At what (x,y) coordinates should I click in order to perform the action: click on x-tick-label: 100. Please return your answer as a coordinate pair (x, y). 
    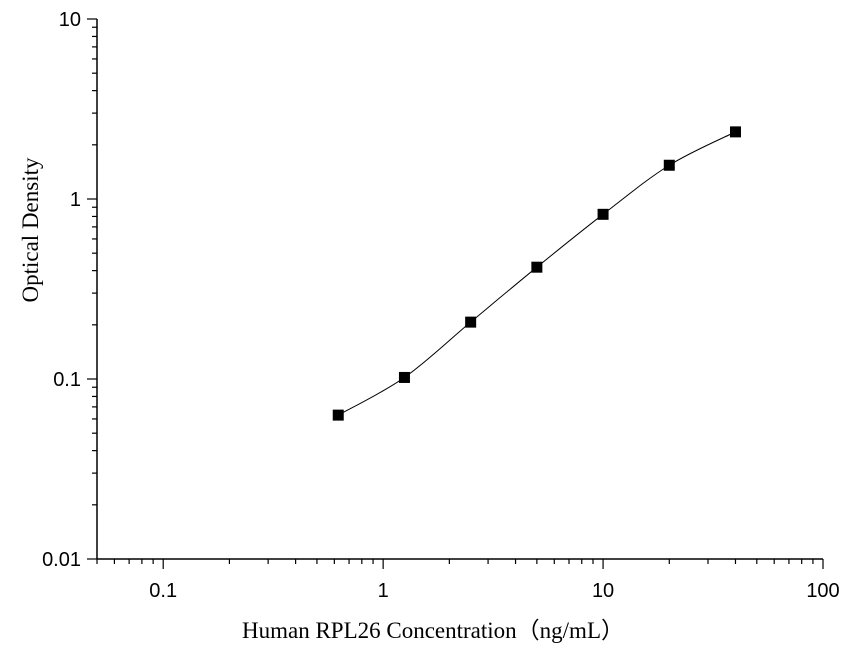
    Looking at the image, I should click on (822, 591).